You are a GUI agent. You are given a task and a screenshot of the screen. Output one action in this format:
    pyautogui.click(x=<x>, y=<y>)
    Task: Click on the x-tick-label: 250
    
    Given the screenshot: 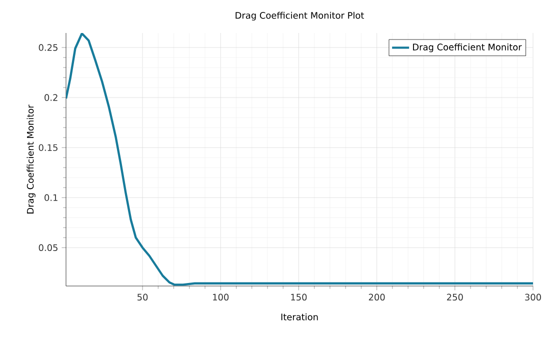 What is the action you would take?
    pyautogui.click(x=455, y=297)
    